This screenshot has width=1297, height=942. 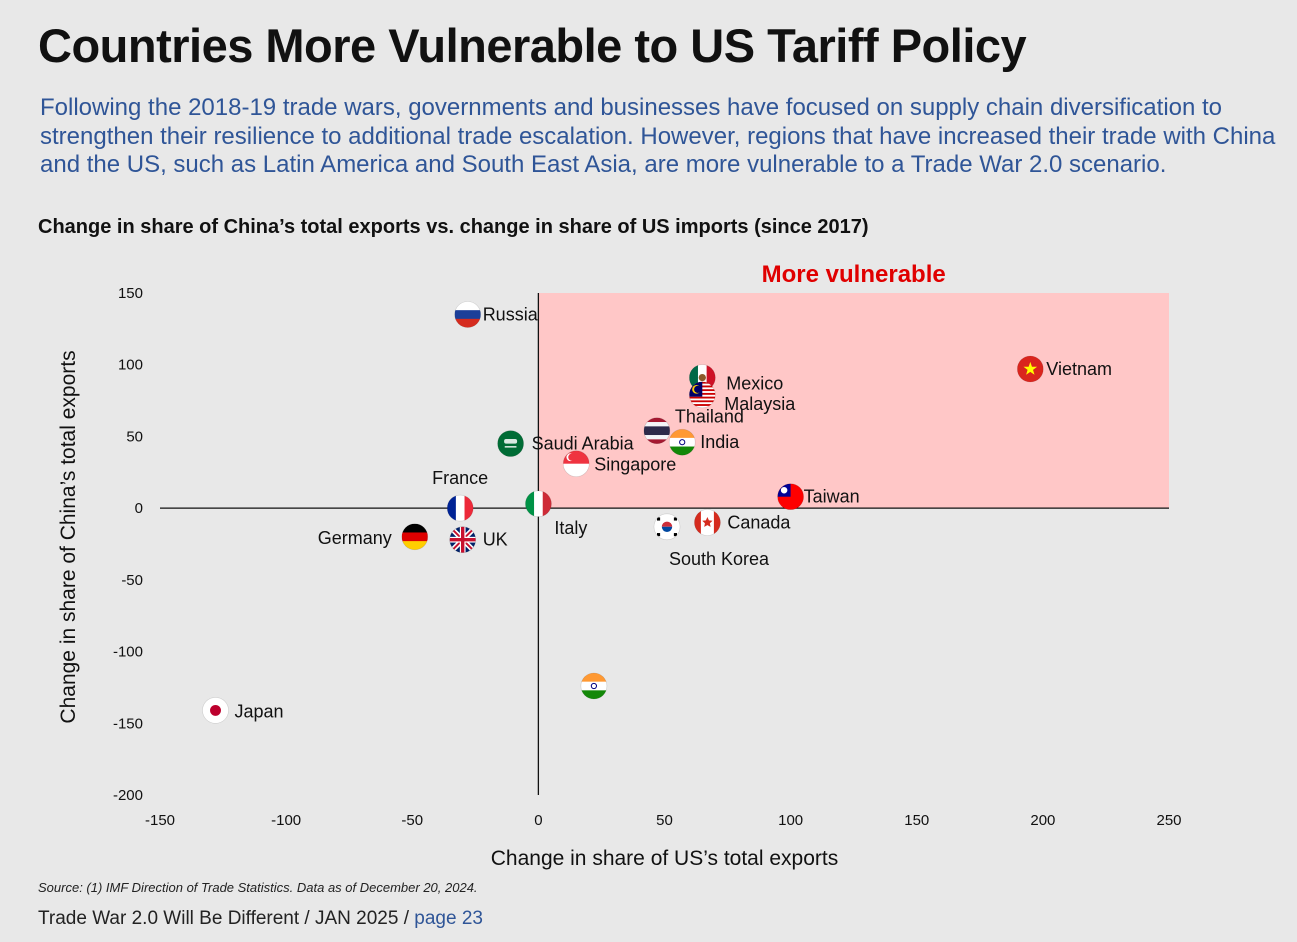 I want to click on y-tick-label: 100, so click(x=130, y=365).